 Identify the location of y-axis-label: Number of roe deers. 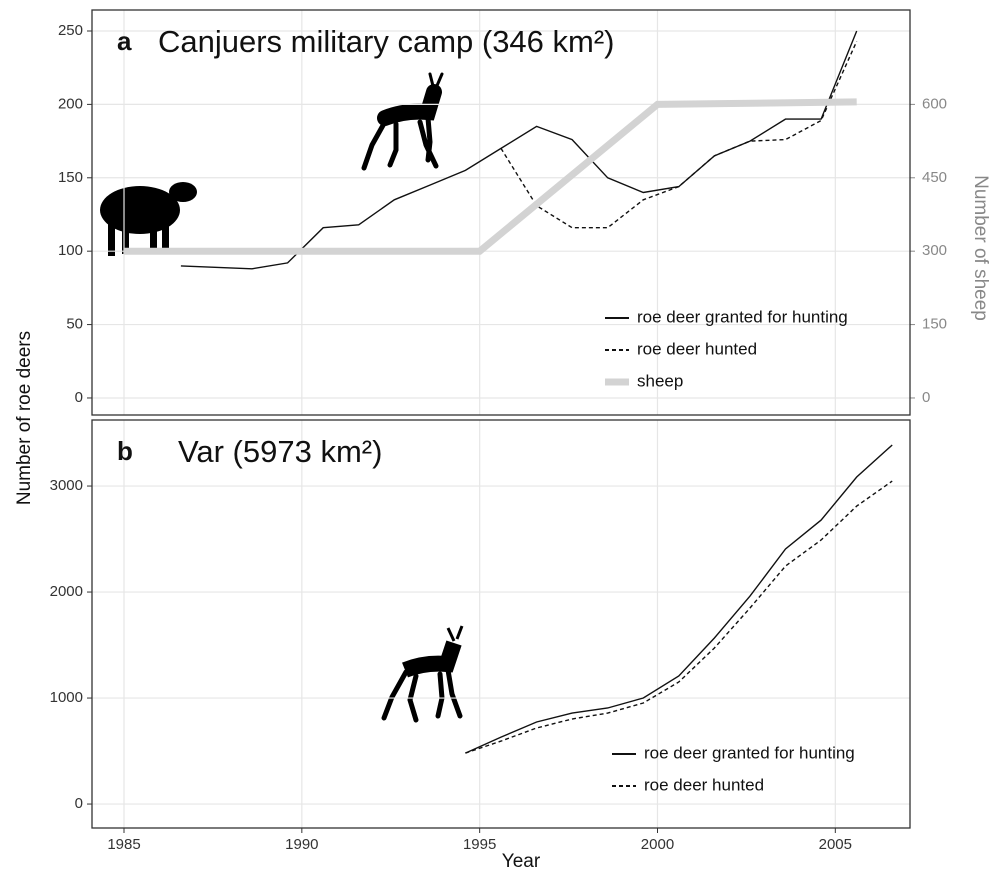
(24, 418).